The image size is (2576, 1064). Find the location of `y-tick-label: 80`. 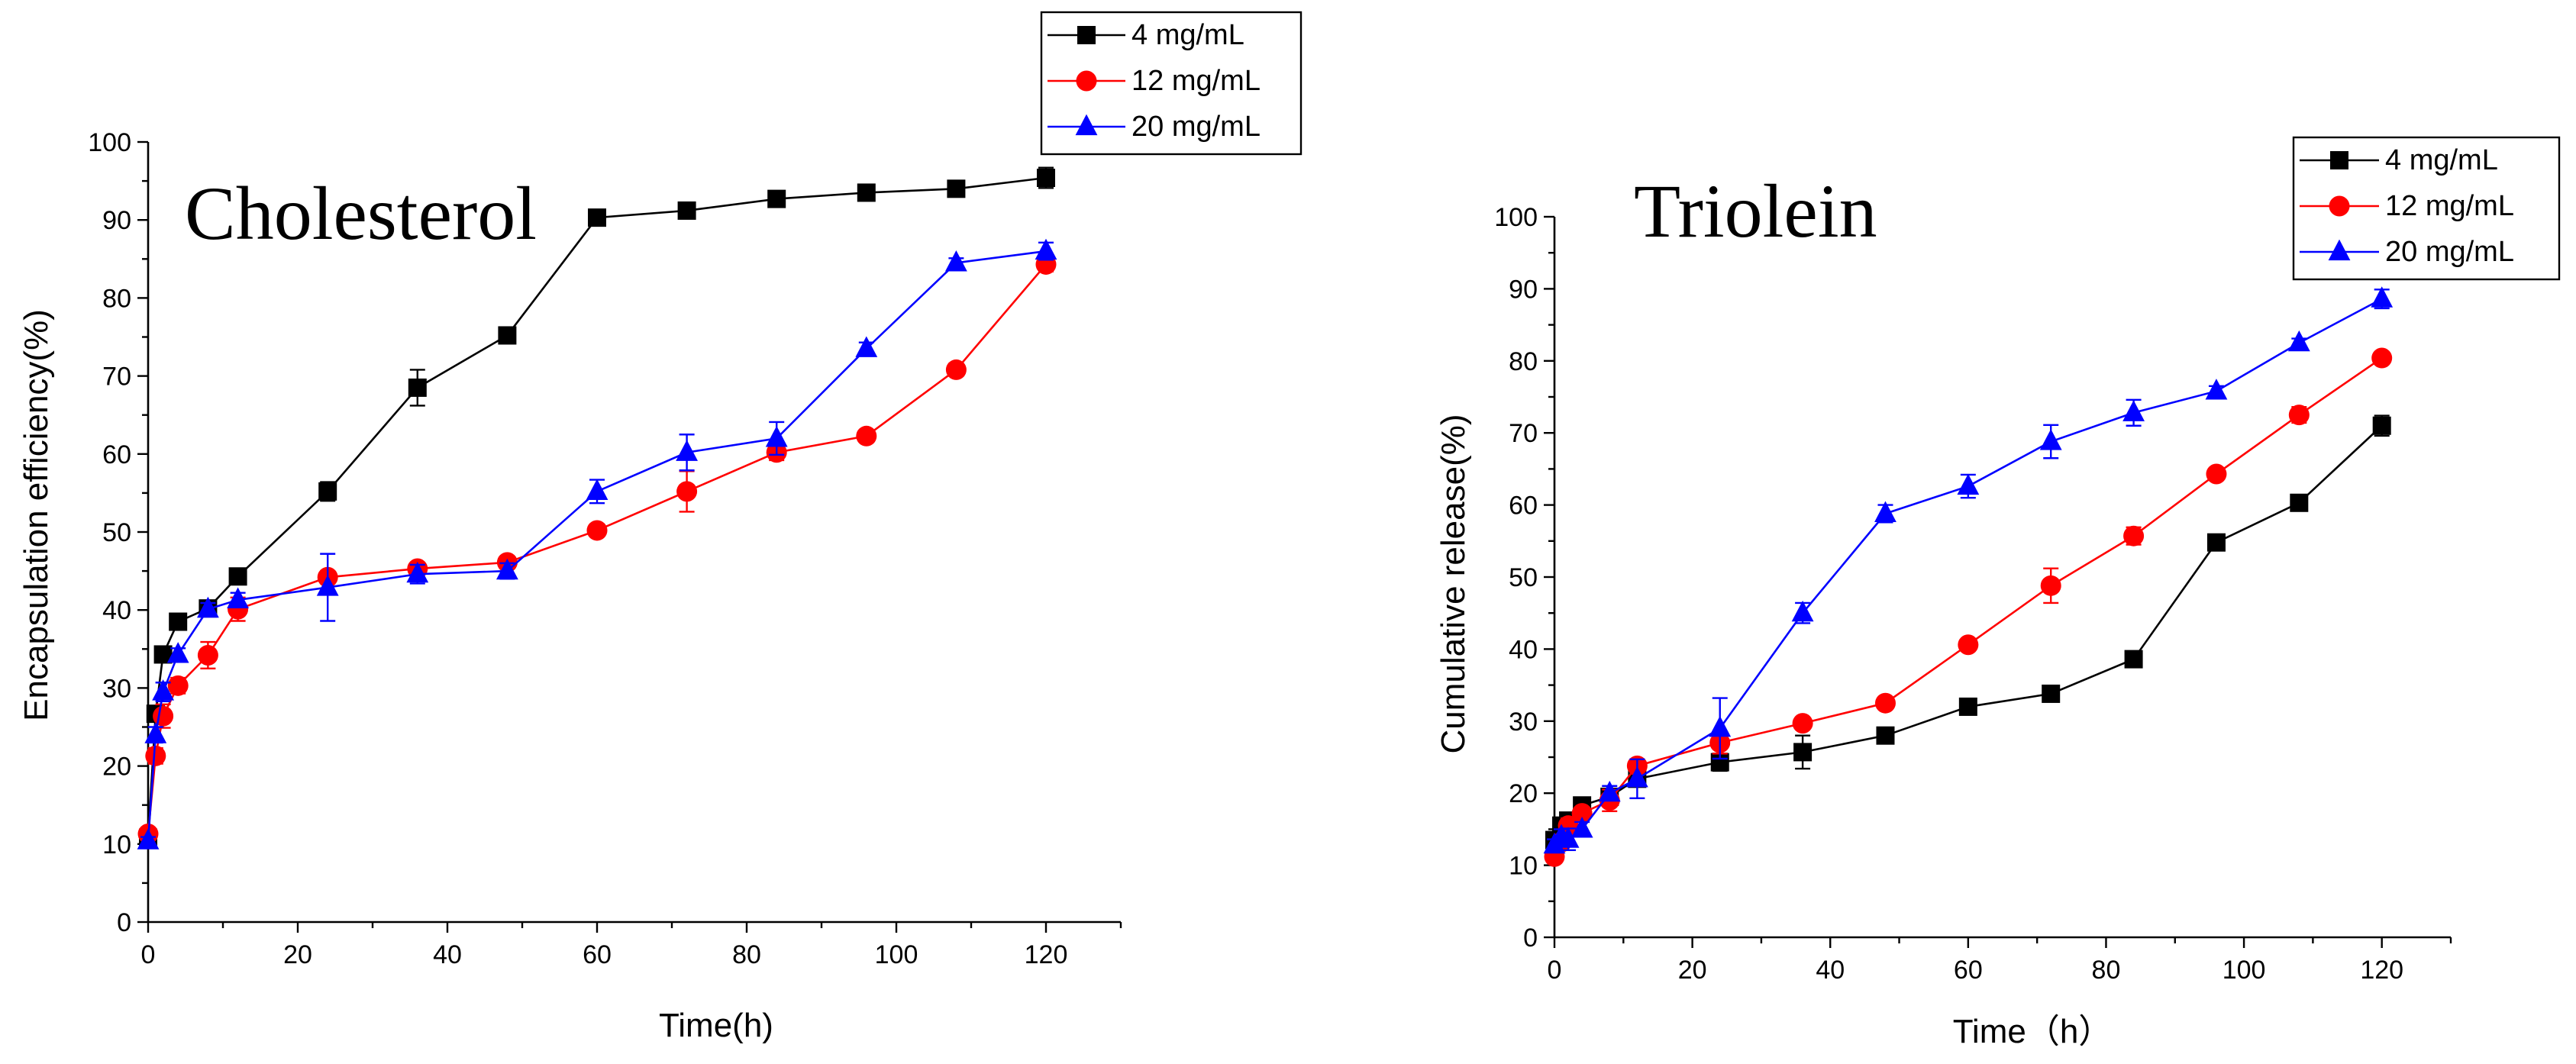

y-tick-label: 80 is located at coordinates (1523, 362).